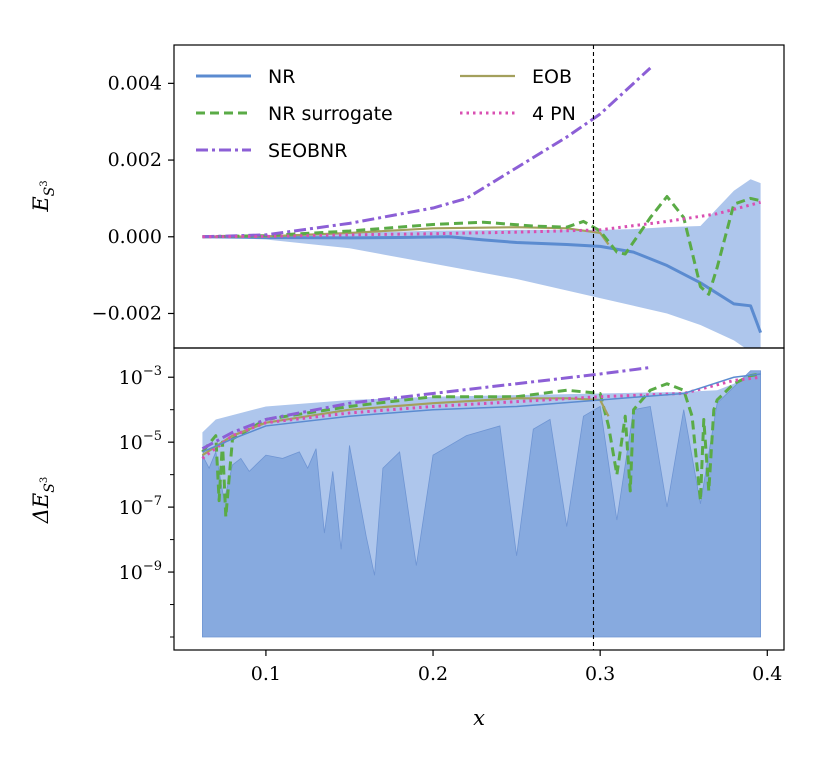 The image size is (830, 770). I want to click on top-series-seobnr, so click(427, 152).